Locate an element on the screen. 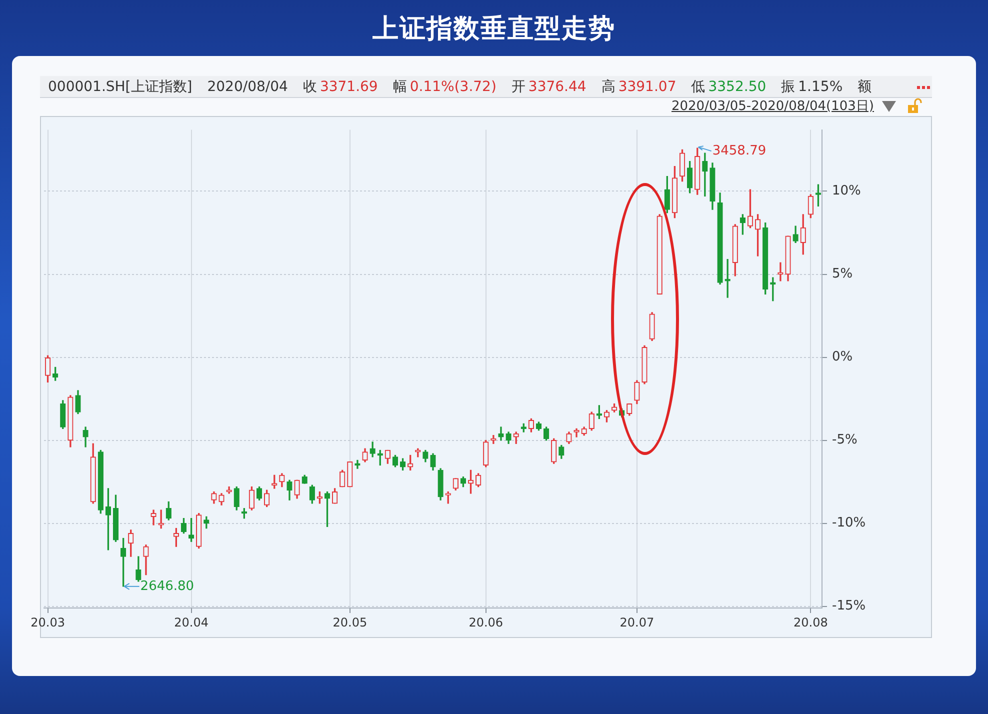 The height and width of the screenshot is (714, 988). chart-title: 上证指数垂直型走势 is located at coordinates (494, 29).